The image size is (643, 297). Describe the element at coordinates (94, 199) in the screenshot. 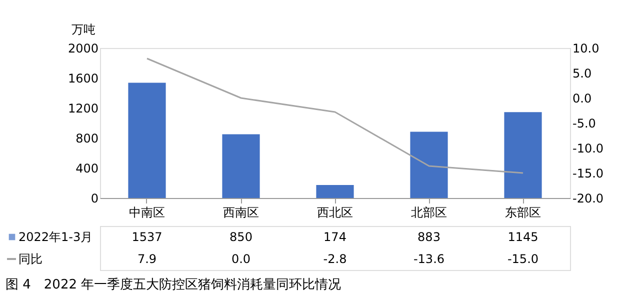

I see `y-tick-label: 0` at that location.